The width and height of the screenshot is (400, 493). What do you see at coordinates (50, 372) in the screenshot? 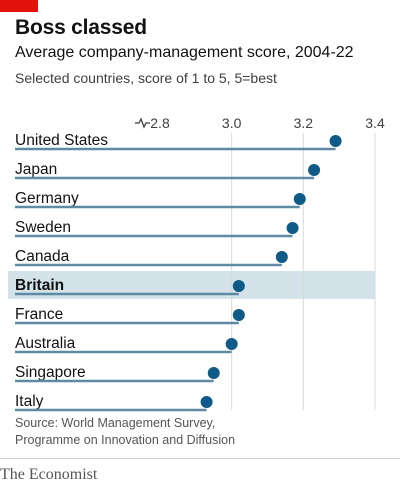
I see `category-label: Singapore` at bounding box center [50, 372].